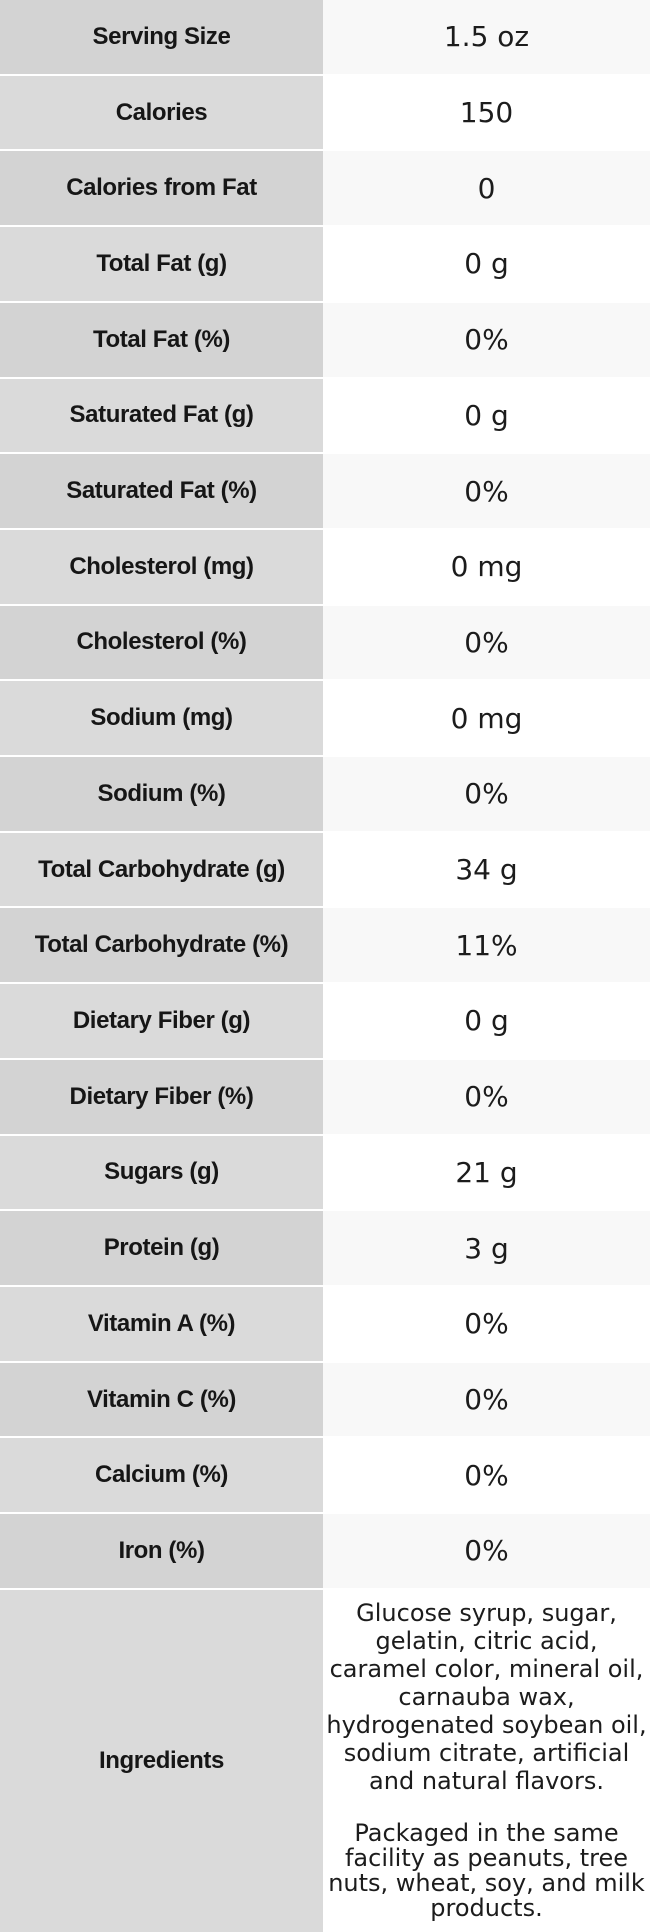  I want to click on row-total-fat-pct: Total Fat (%) 0%, so click(325, 340).